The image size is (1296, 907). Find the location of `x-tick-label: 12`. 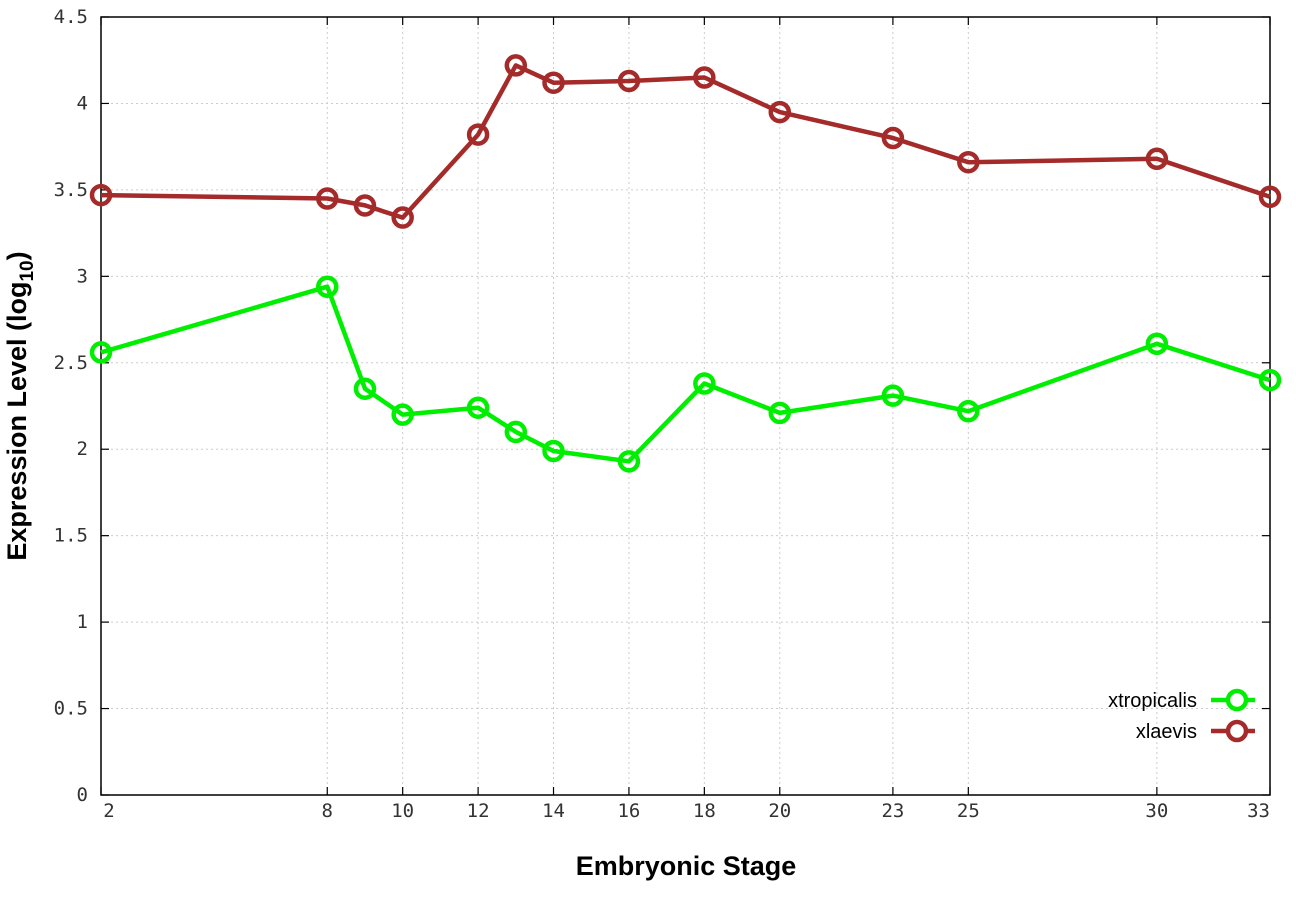

x-tick-label: 12 is located at coordinates (478, 811).